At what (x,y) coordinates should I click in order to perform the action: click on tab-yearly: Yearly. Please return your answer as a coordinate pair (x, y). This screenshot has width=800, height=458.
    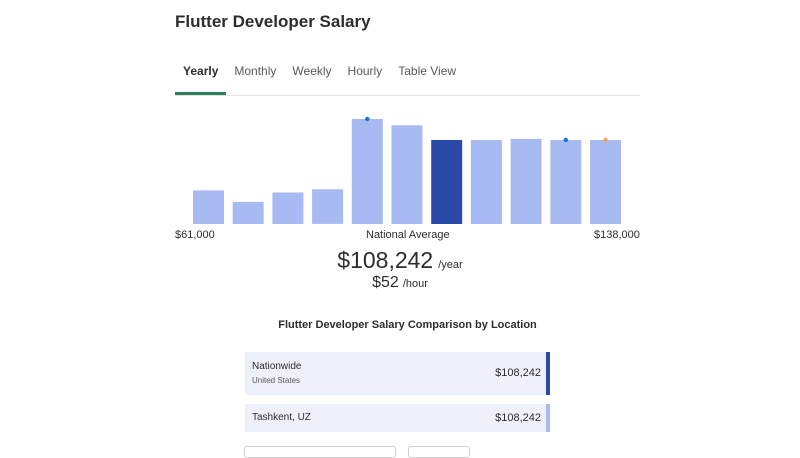
    Looking at the image, I should click on (201, 76).